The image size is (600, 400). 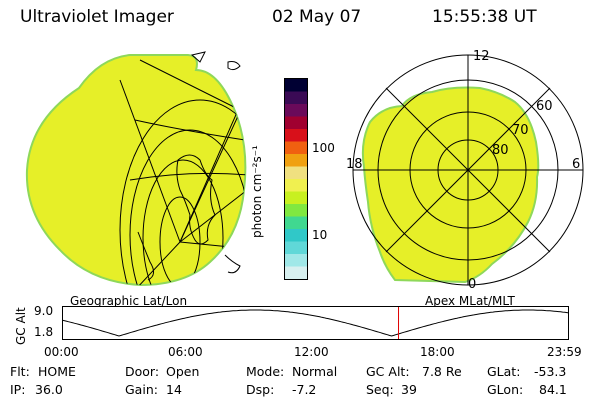 What do you see at coordinates (311, 352) in the screenshot?
I see `altitude-xtick-2: 12:00` at bounding box center [311, 352].